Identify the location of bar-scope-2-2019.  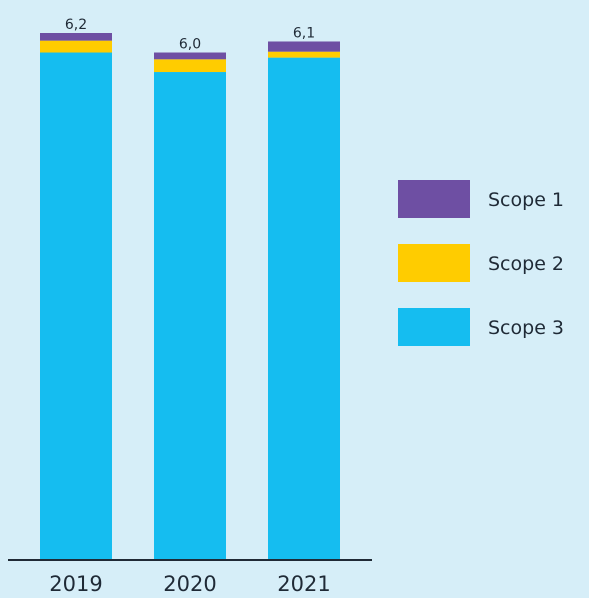
(76, 46).